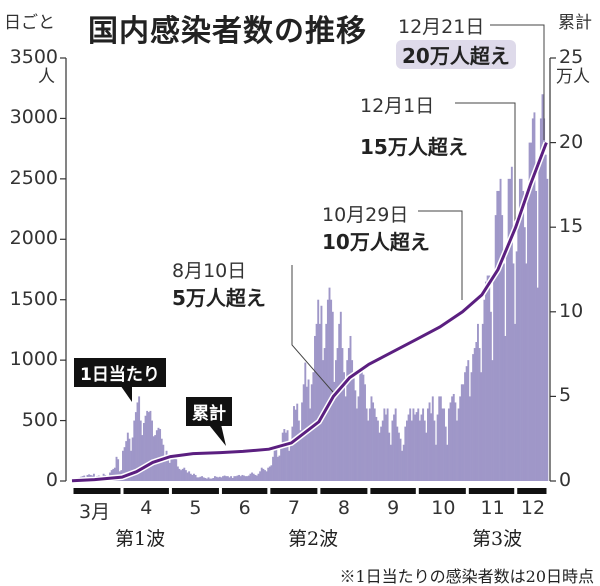 The height and width of the screenshot is (586, 600). I want to click on month-label: 5, so click(195, 508).